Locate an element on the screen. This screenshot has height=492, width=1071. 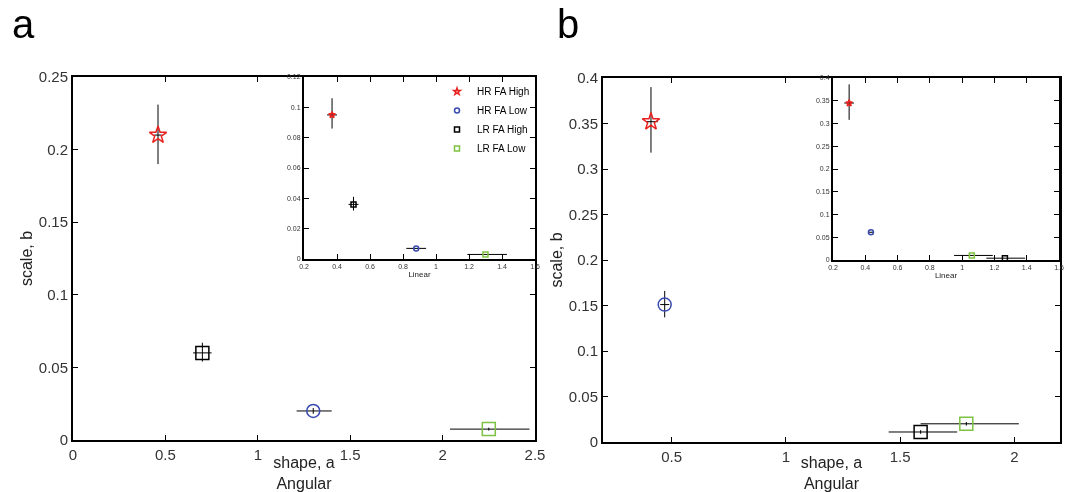
legend-label: LR FA Low is located at coordinates (502, 149).